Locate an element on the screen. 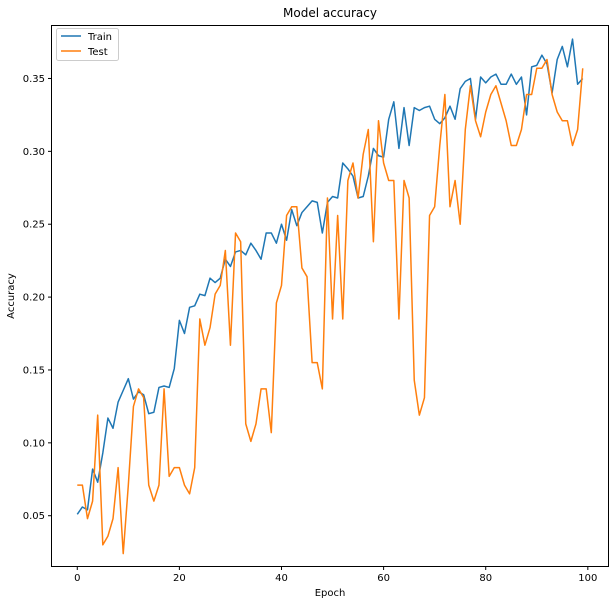 The image size is (615, 604). x-tick-label: 20 is located at coordinates (179, 578).